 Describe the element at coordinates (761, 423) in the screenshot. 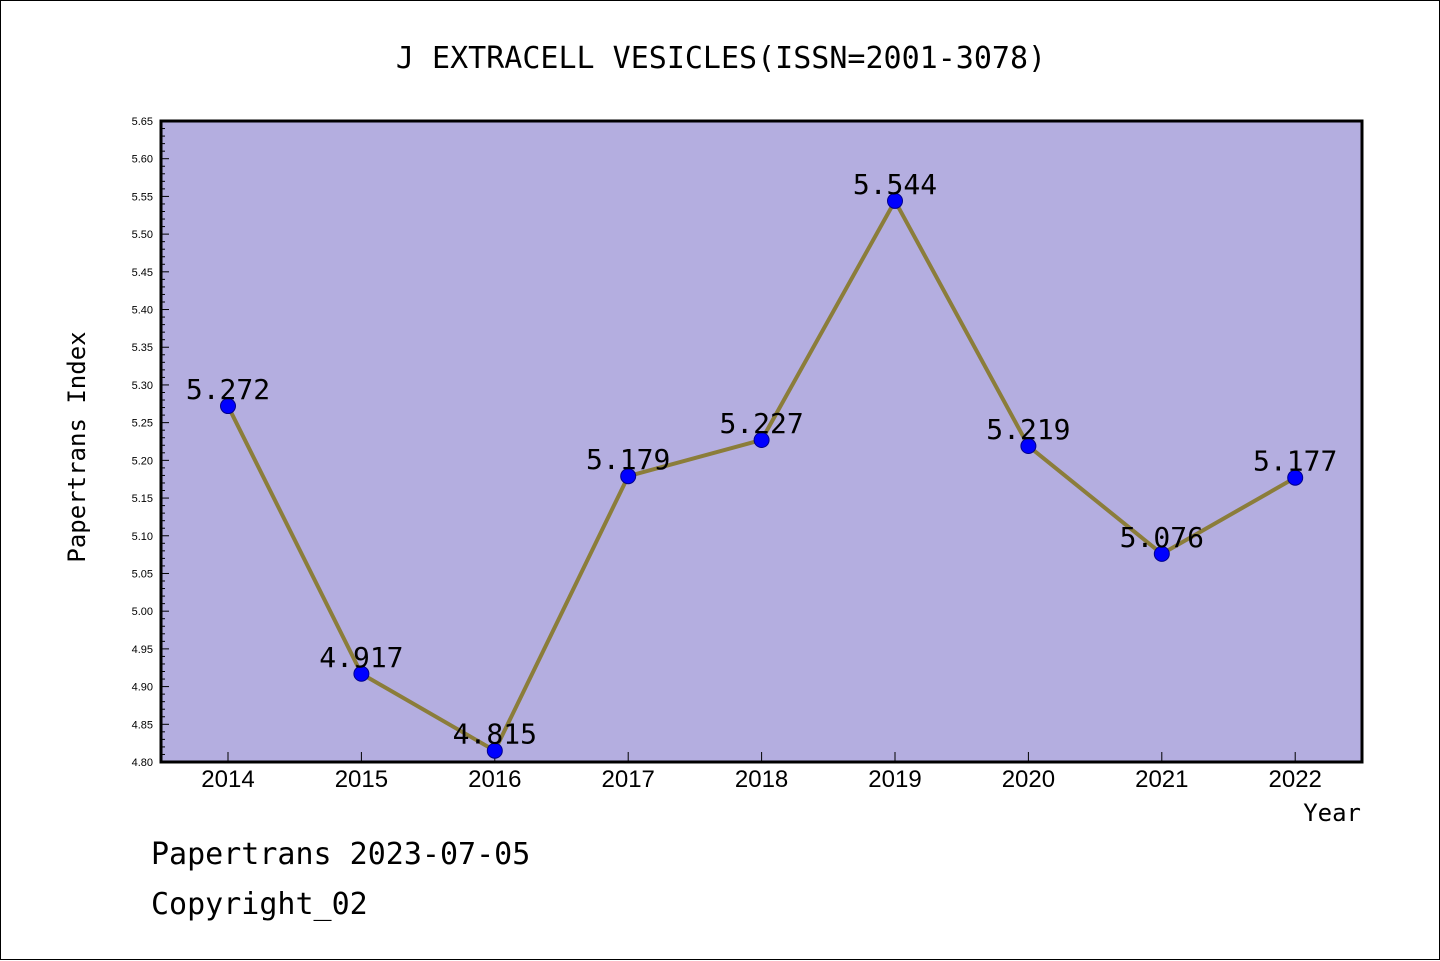

I see `data-label: 5.227` at that location.